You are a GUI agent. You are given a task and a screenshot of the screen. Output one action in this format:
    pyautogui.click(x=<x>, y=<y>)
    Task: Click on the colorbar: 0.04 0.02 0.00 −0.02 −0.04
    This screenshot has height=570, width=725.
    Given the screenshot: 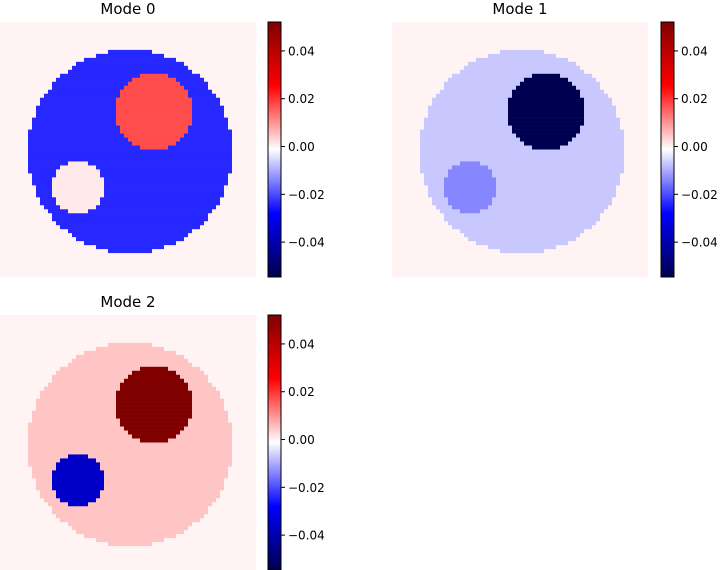 What is the action you would take?
    pyautogui.click(x=296, y=149)
    